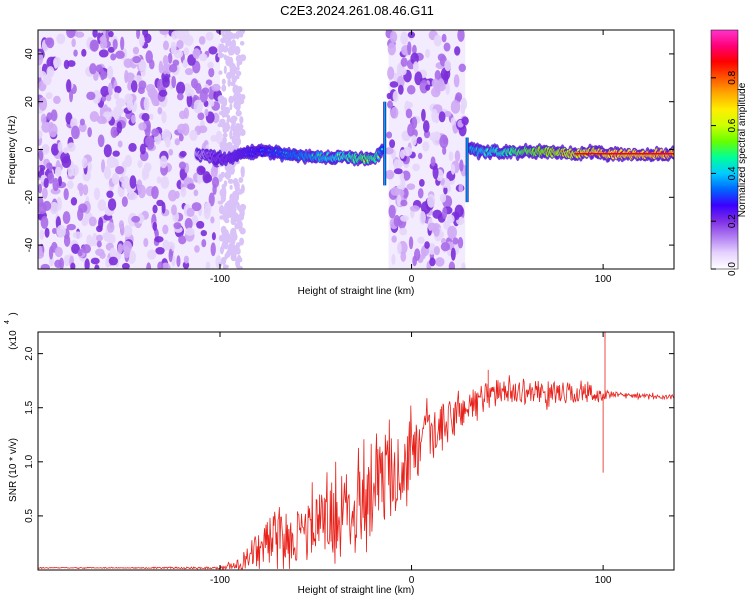 Image resolution: width=750 pixels, height=600 pixels. I want to click on y-tick-label: 1.0, so click(29, 461).